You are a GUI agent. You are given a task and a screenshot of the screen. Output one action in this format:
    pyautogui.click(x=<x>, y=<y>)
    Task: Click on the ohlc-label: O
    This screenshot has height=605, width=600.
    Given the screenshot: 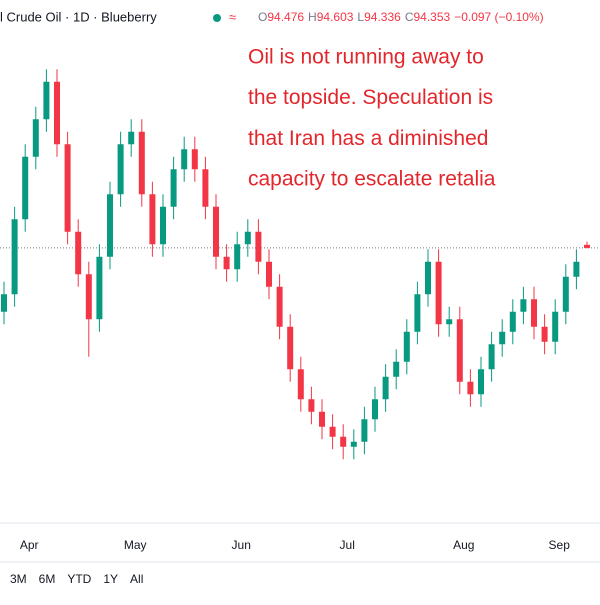 What is the action you would take?
    pyautogui.click(x=262, y=17)
    